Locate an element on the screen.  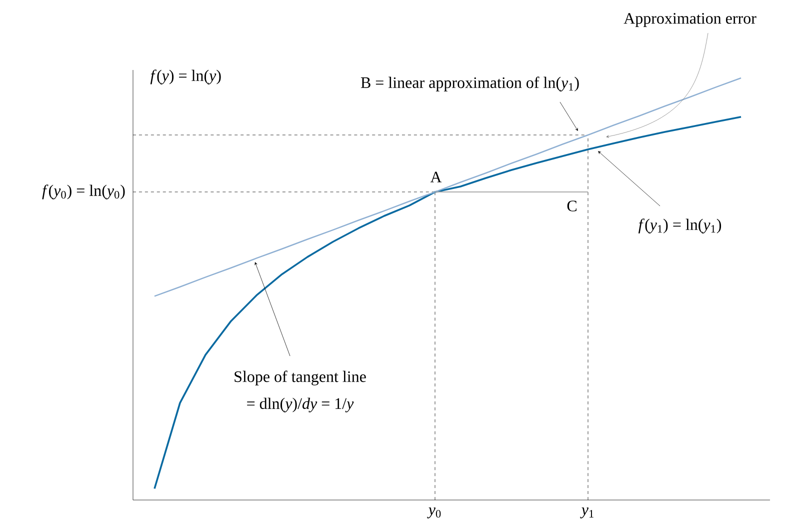
text: Approximation error is located at coordinates (690, 20).